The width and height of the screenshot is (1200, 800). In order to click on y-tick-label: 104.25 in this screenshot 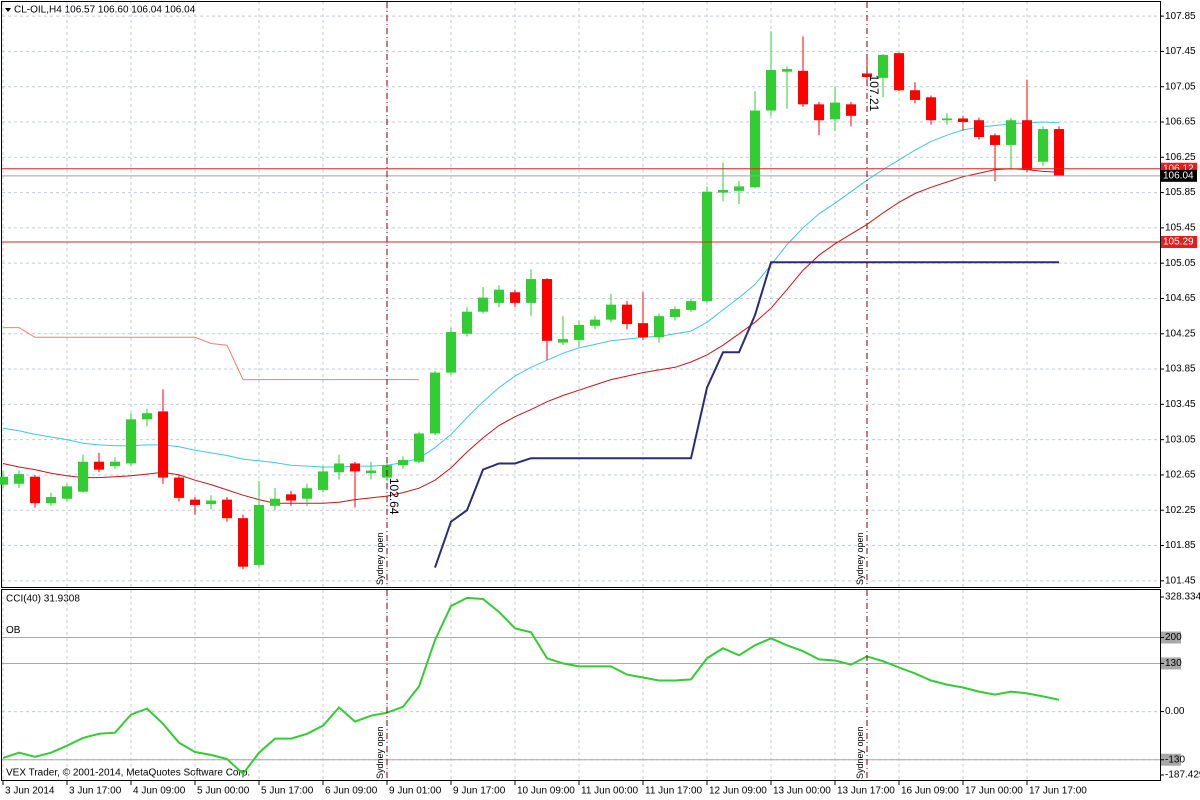, I will do `click(1180, 333)`.